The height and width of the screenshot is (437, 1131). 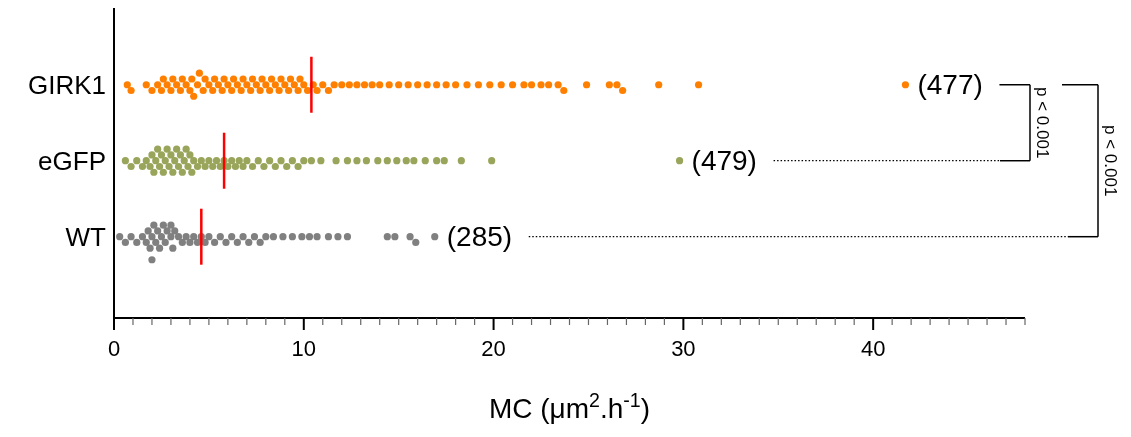 I want to click on y-tick-label: GIRK1, so click(x=66, y=84).